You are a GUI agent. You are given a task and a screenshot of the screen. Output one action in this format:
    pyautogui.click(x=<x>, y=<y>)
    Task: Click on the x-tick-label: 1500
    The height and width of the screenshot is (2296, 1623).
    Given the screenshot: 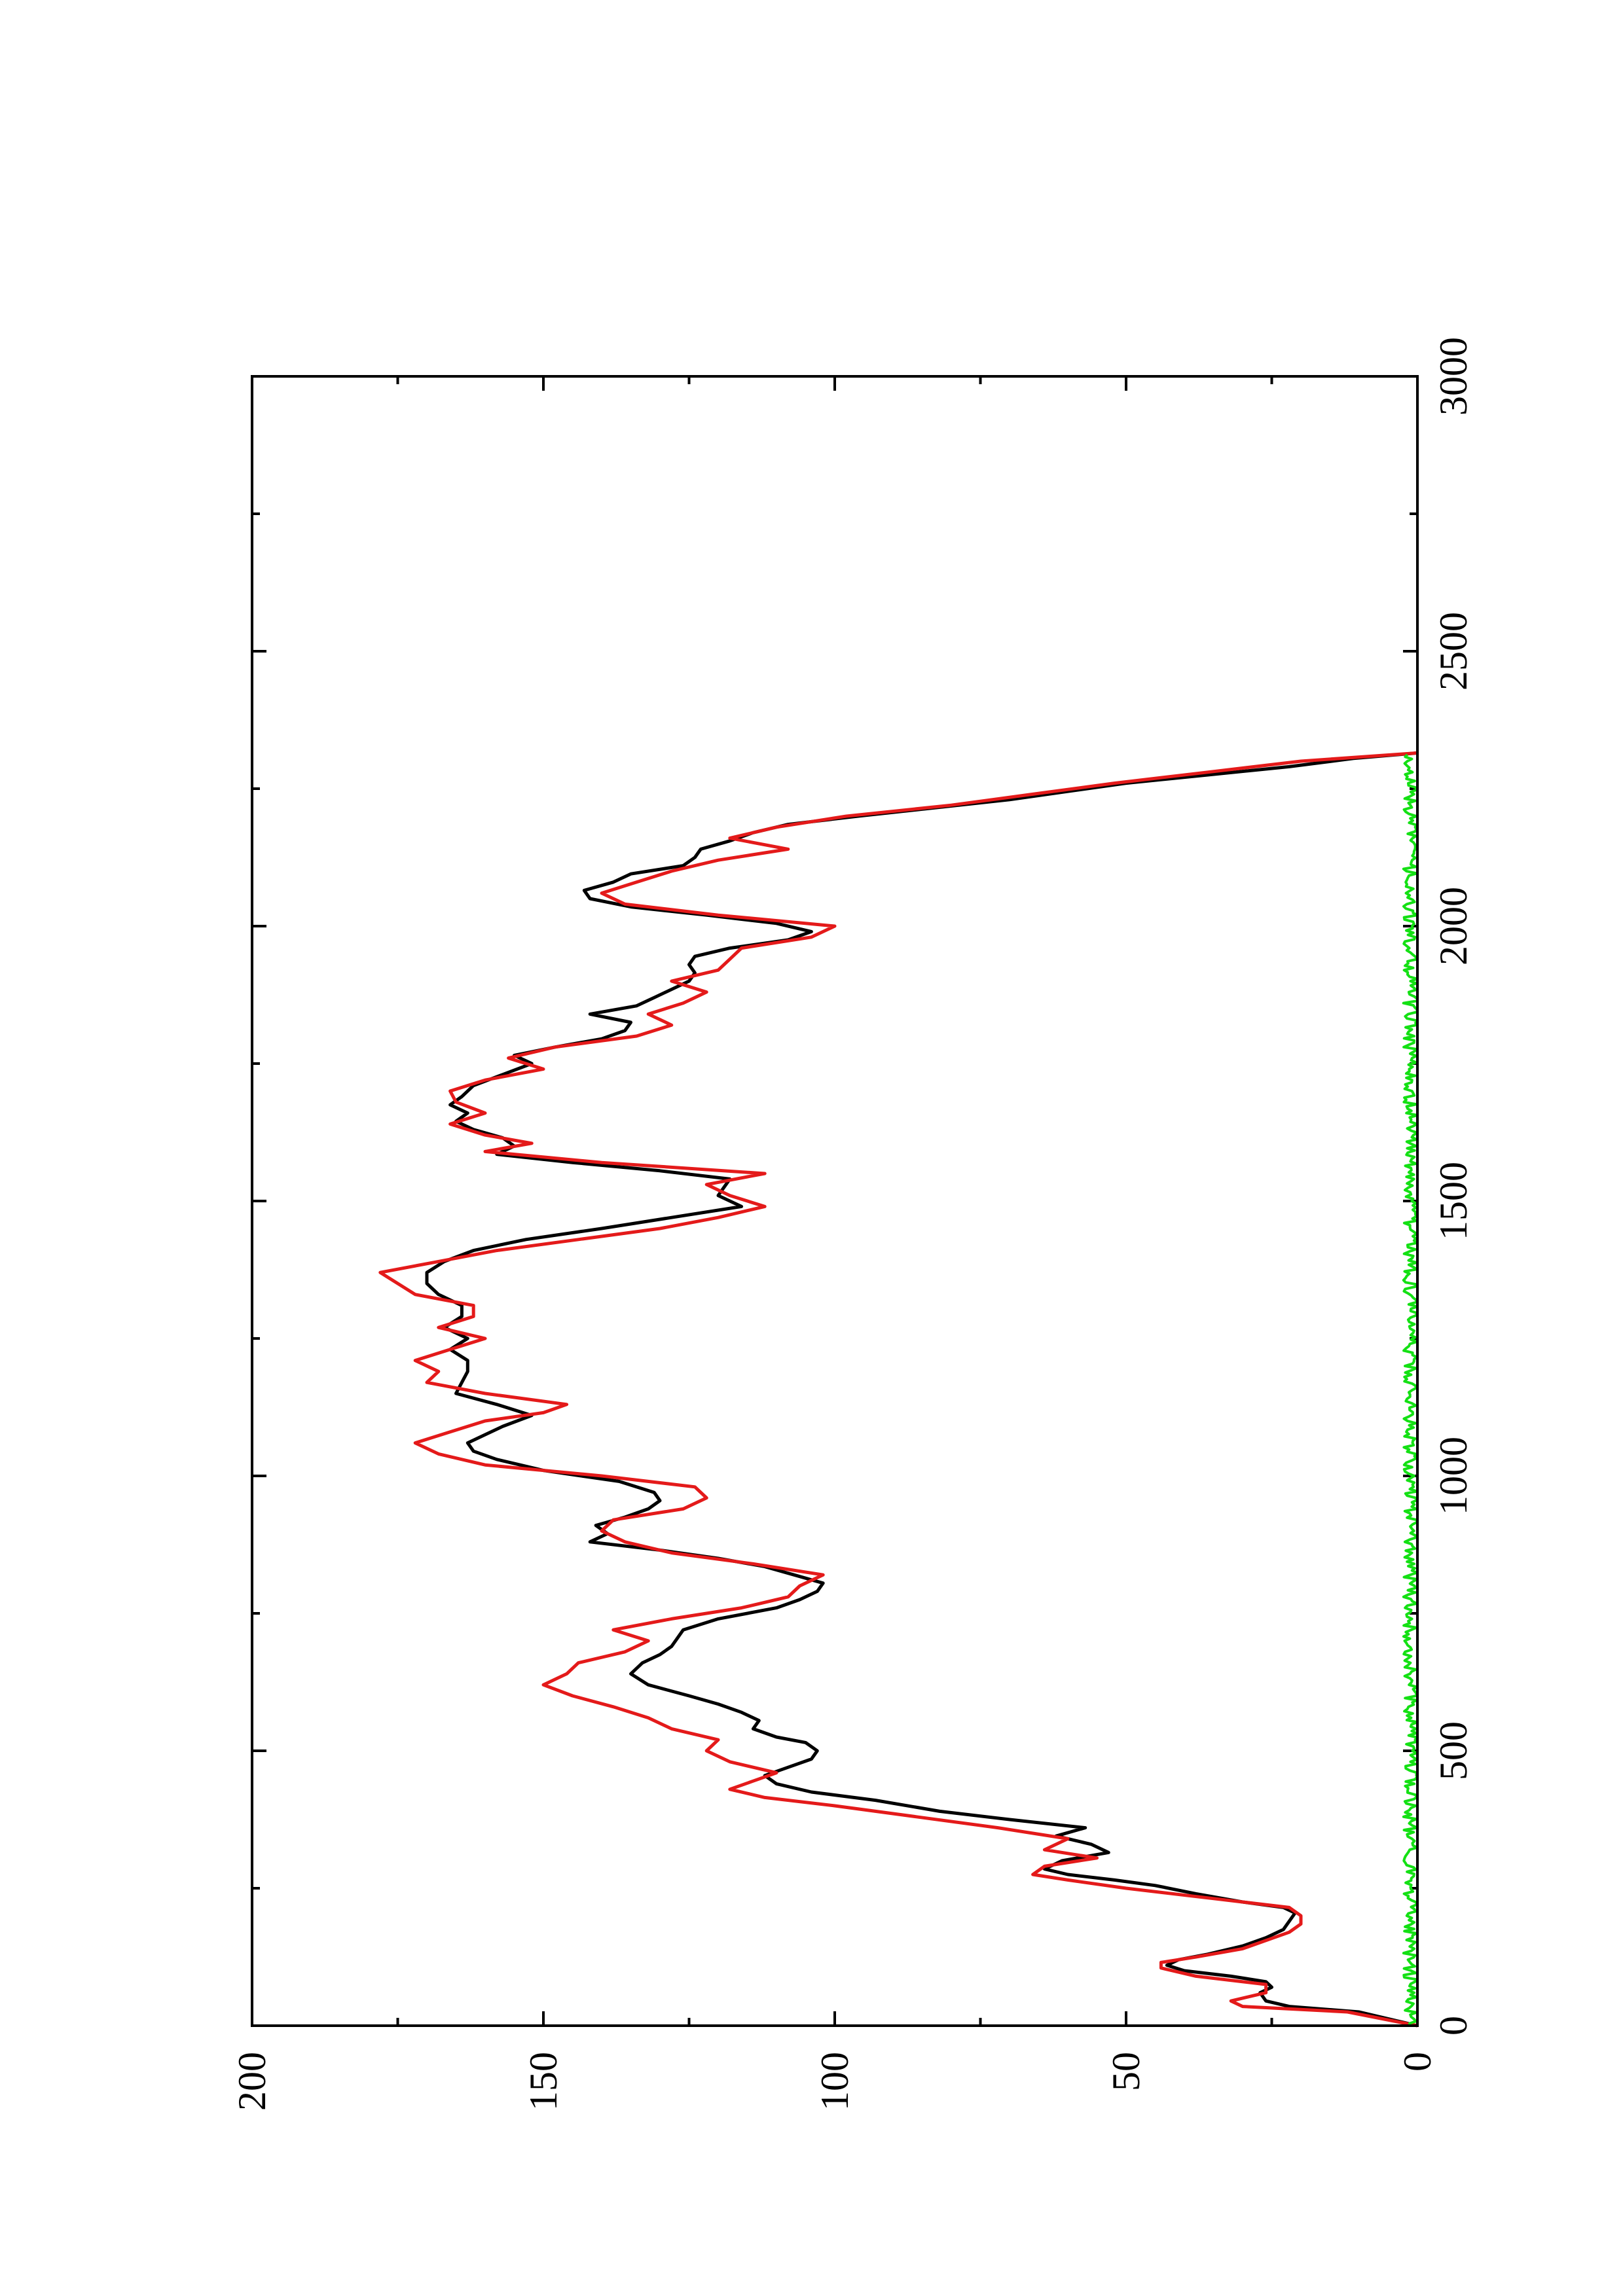 What is the action you would take?
    pyautogui.click(x=1453, y=1201)
    